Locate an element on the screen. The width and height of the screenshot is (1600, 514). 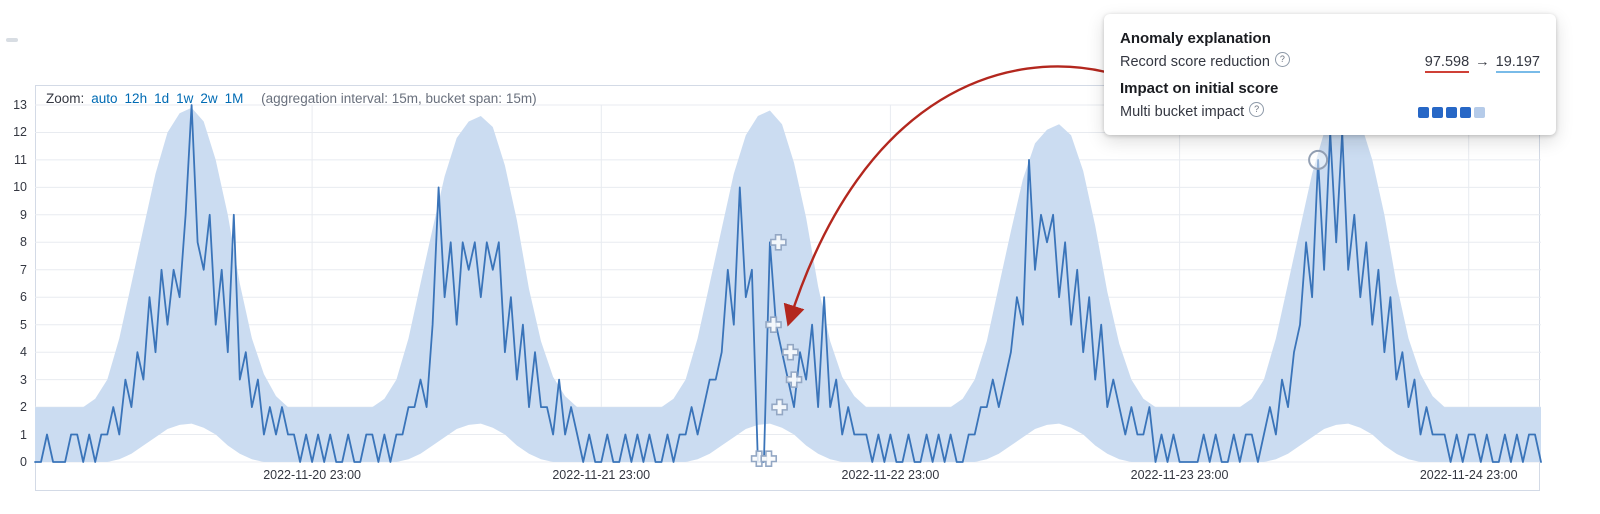
zoom-option-1w: 1w is located at coordinates (185, 98).